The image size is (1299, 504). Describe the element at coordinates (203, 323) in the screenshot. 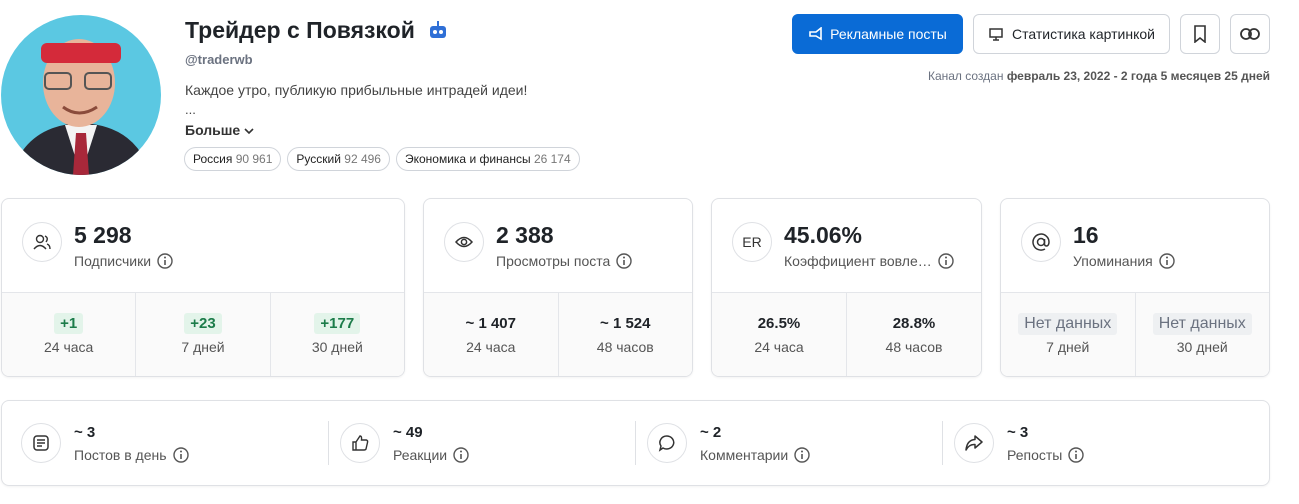

I see `period-value: +23` at that location.